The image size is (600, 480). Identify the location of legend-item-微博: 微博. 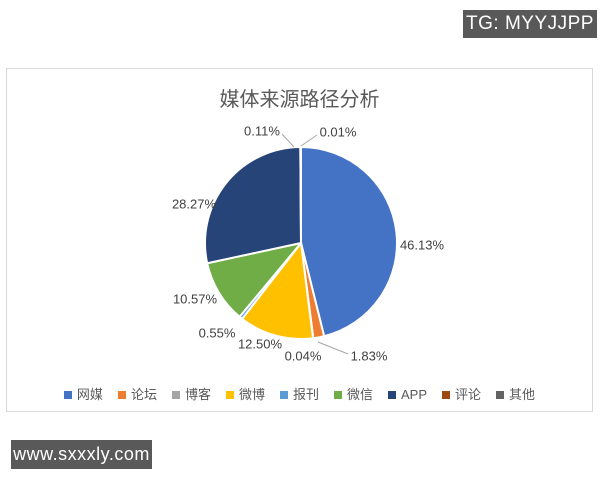
(245, 394).